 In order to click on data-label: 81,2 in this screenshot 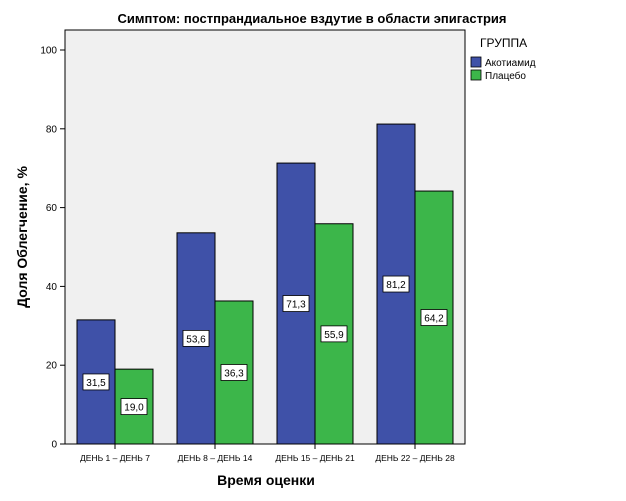, I will do `click(396, 284)`.